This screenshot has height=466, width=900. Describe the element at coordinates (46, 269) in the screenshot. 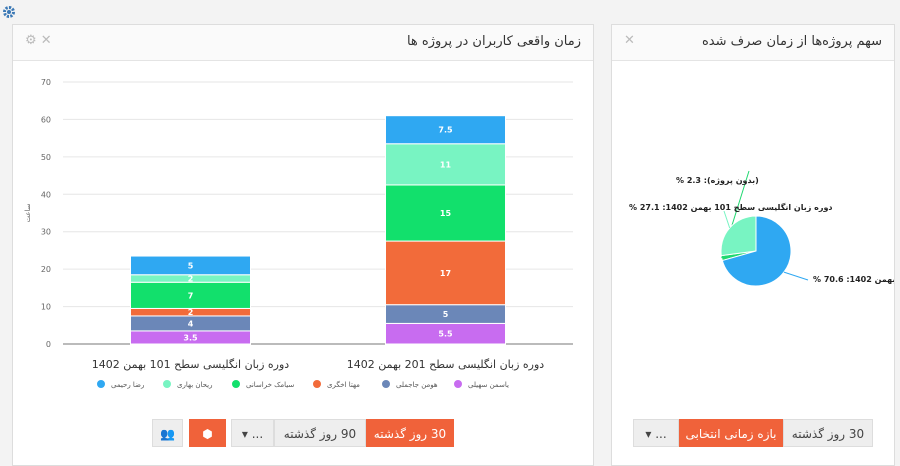

I see `y-tick-label: 20` at that location.